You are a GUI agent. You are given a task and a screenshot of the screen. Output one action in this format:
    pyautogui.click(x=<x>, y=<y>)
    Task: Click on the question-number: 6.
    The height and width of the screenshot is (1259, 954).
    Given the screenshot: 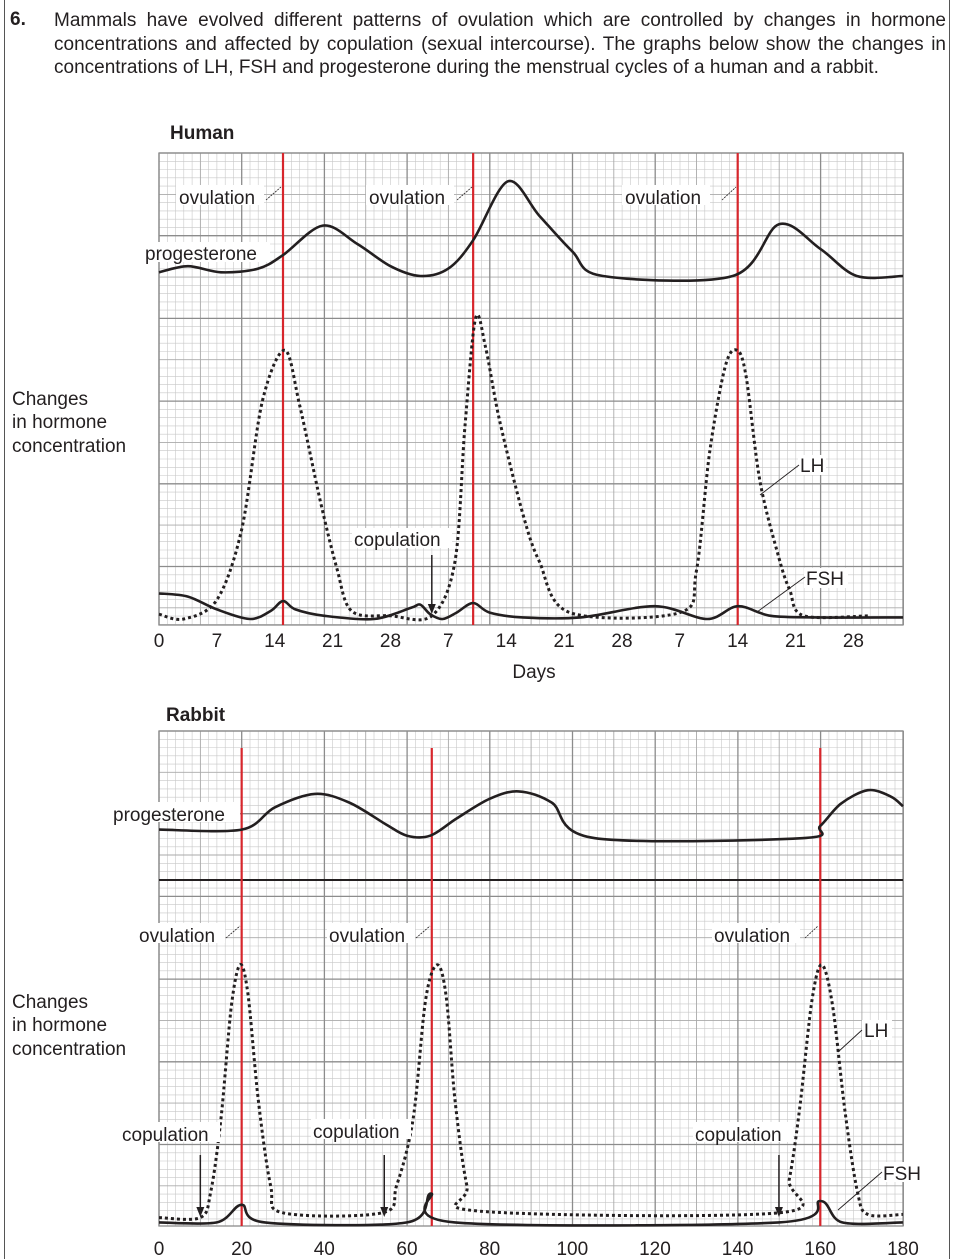 What is the action you would take?
    pyautogui.click(x=18, y=19)
    